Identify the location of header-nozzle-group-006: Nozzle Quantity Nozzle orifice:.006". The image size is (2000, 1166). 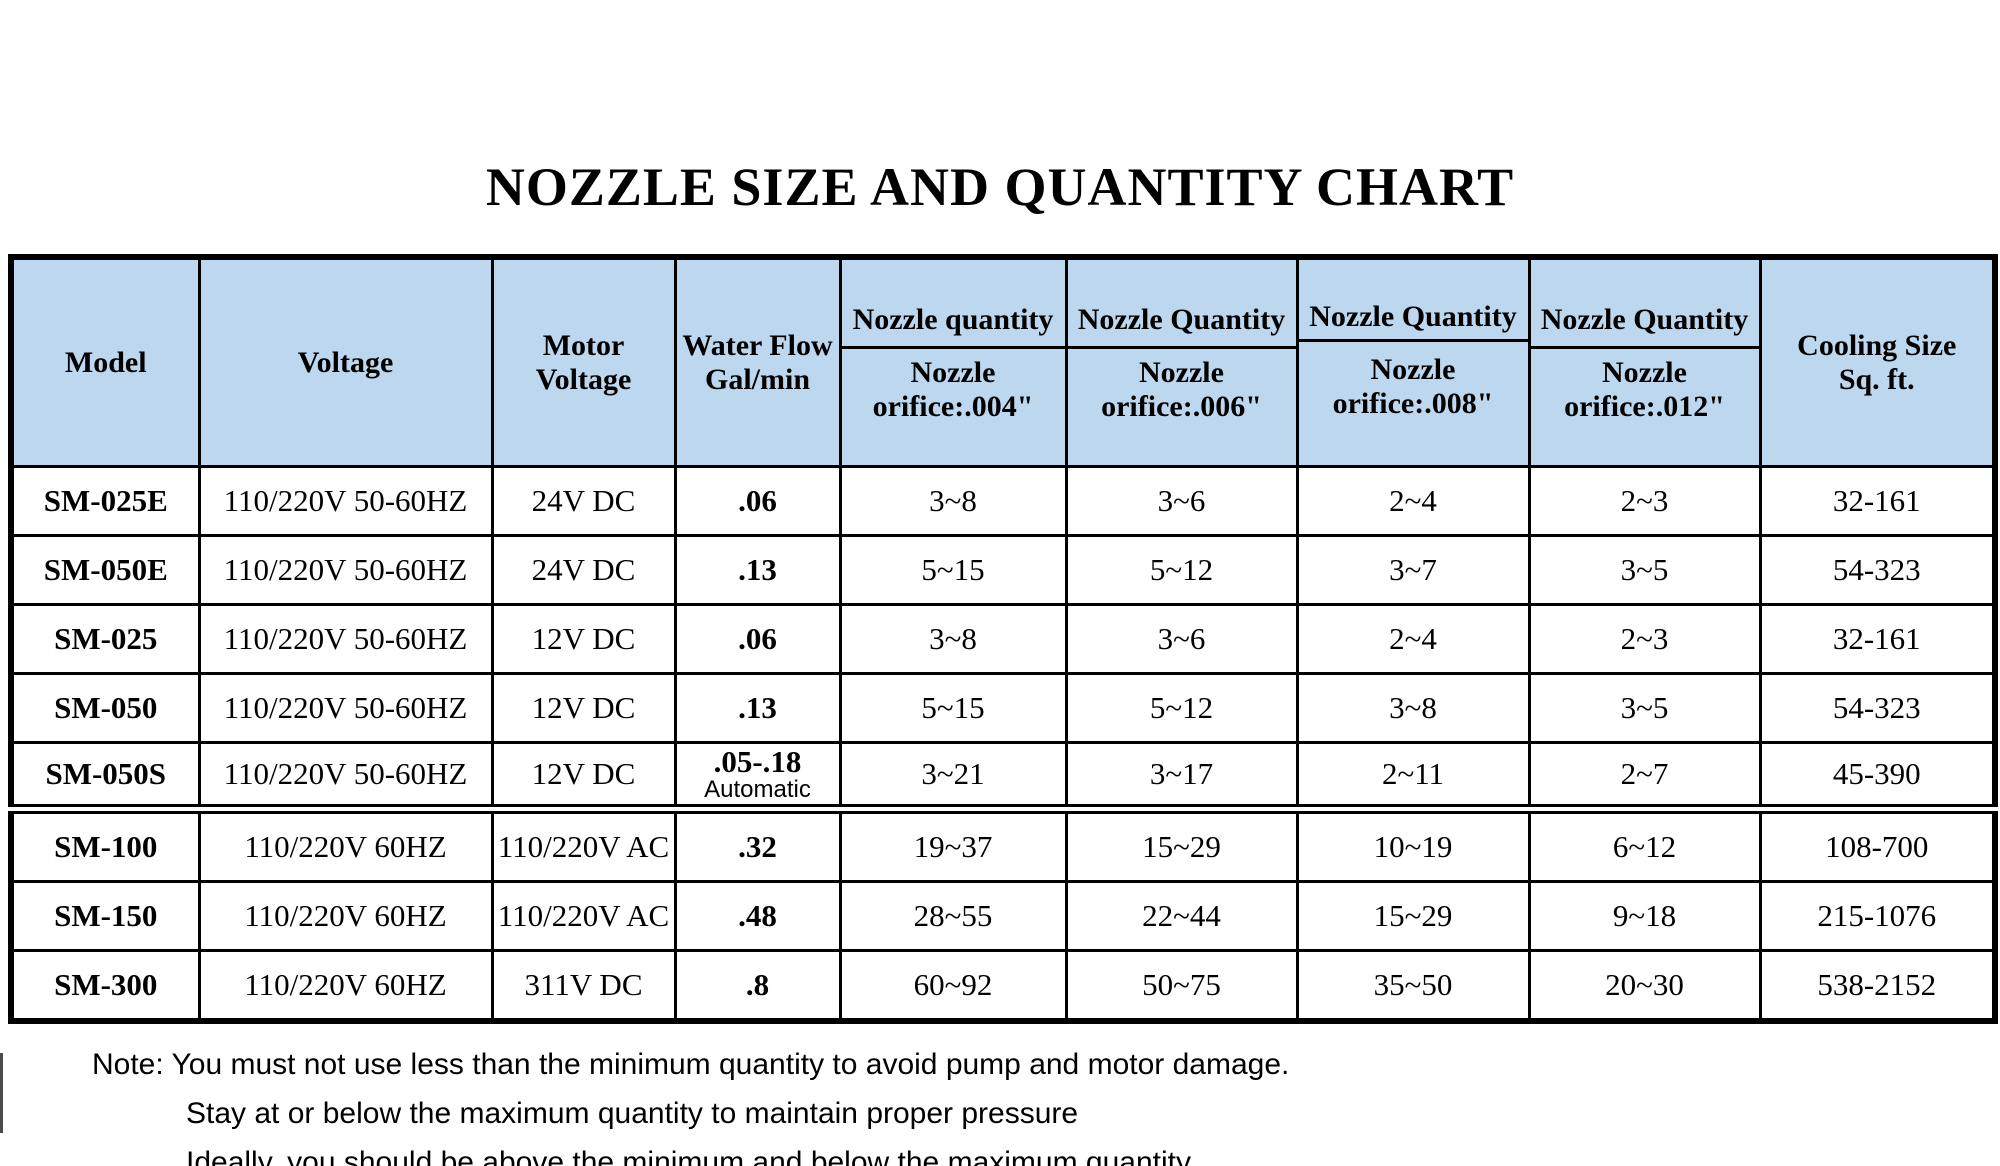
(1181, 362).